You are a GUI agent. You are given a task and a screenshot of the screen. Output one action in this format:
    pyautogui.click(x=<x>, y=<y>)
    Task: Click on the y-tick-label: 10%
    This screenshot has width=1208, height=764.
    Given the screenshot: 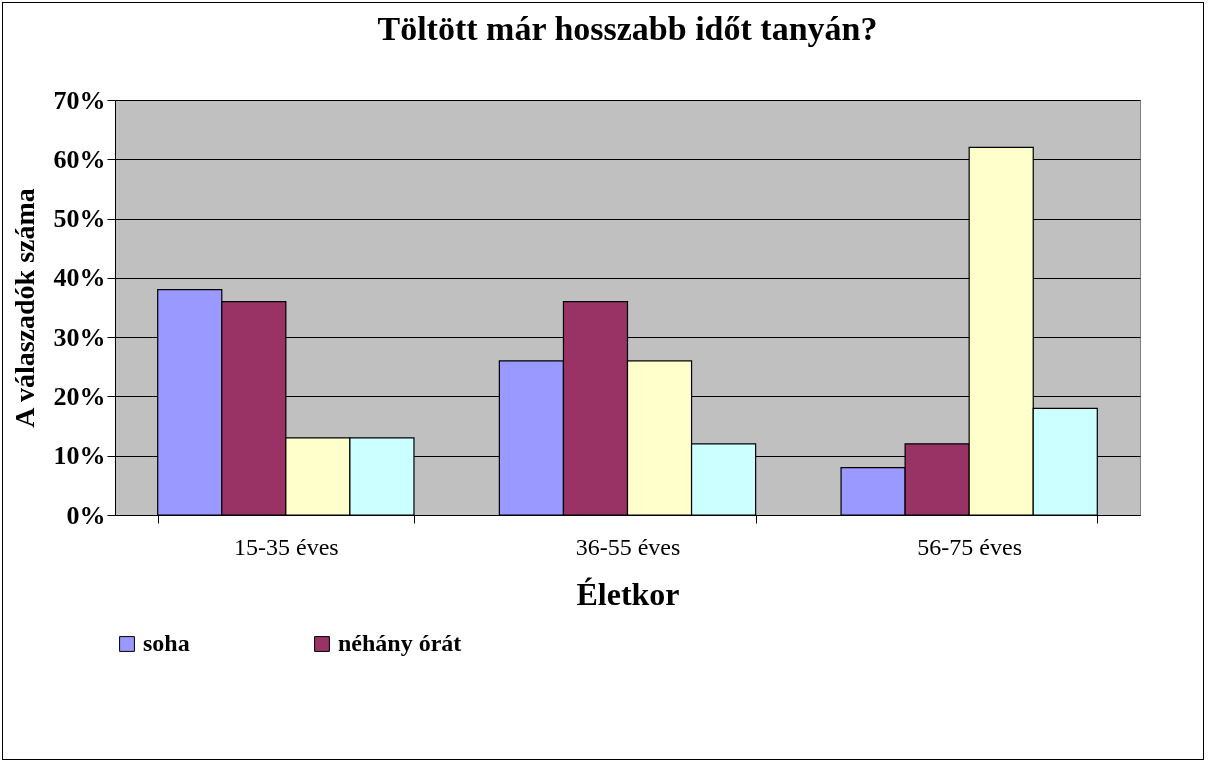 What is the action you would take?
    pyautogui.click(x=79, y=456)
    